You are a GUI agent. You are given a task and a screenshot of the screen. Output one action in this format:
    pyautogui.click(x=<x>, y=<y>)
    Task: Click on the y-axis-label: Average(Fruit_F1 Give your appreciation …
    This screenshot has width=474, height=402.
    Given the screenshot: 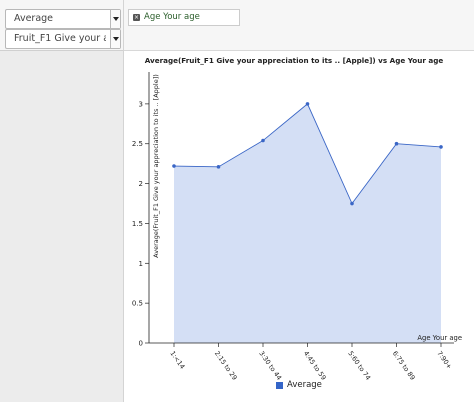 What is the action you would take?
    pyautogui.click(x=156, y=166)
    